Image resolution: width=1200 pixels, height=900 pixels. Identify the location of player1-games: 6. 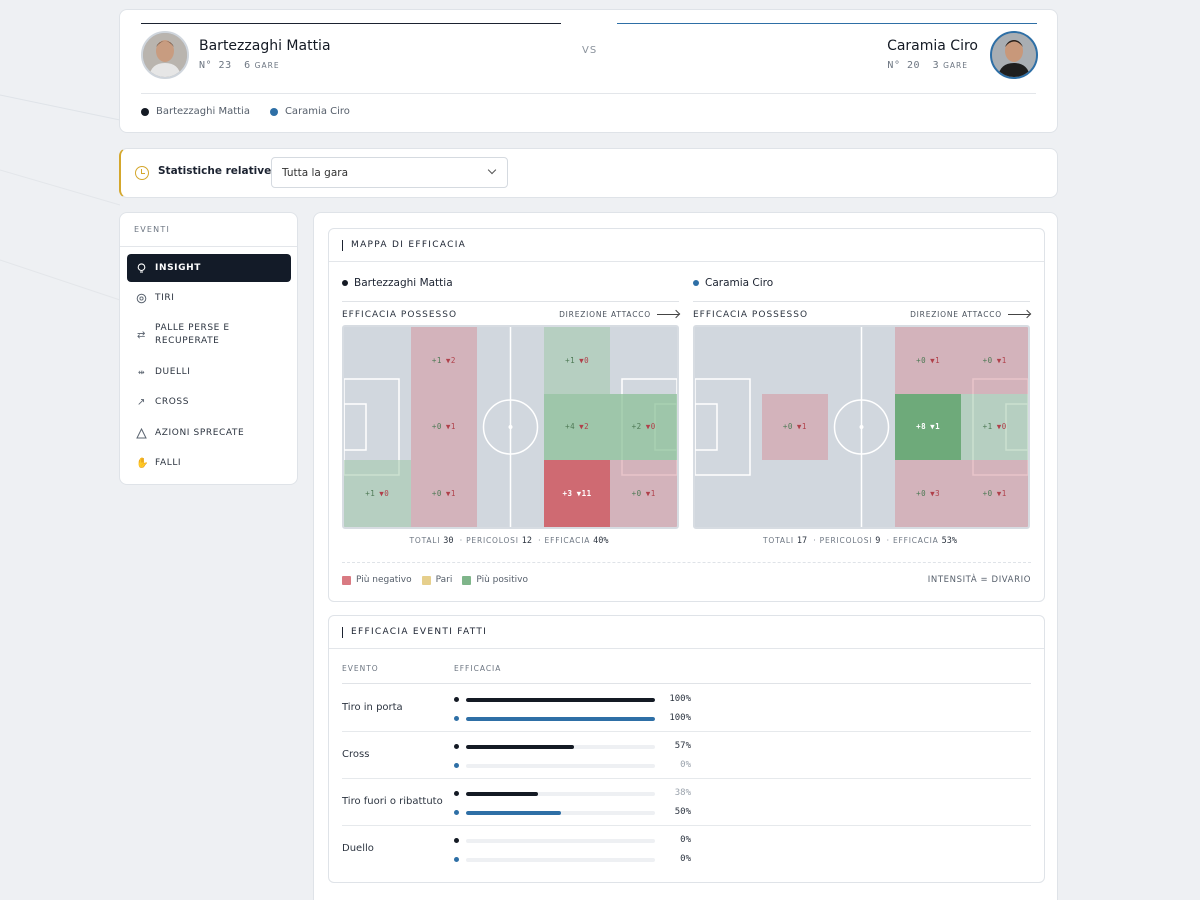
(247, 65).